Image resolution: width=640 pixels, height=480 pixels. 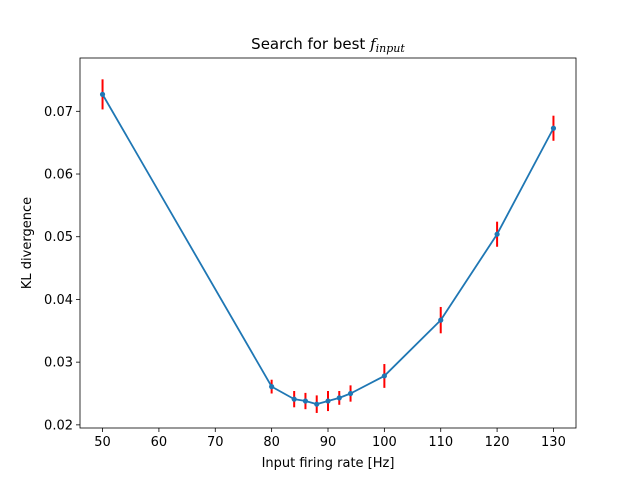 I want to click on x-tick-label: 110, so click(x=440, y=442).